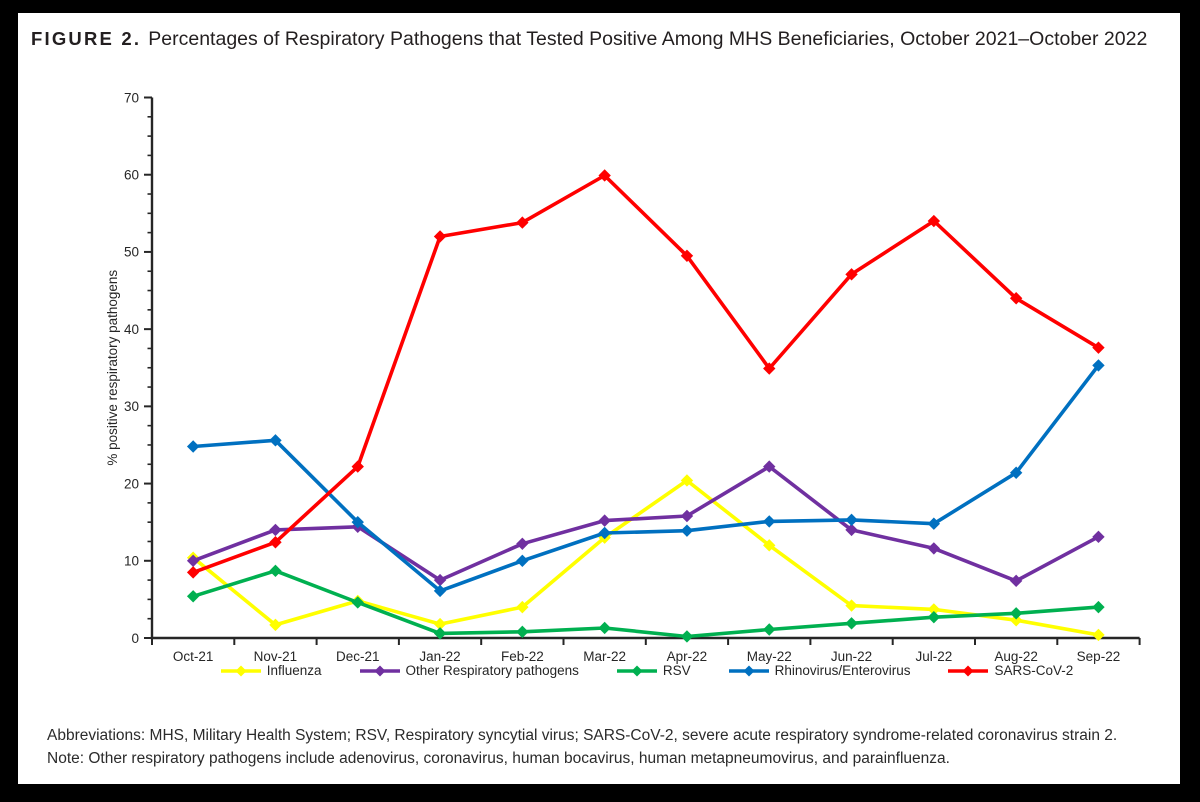  Describe the element at coordinates (645, 603) in the screenshot. I see `series-rsv` at that location.